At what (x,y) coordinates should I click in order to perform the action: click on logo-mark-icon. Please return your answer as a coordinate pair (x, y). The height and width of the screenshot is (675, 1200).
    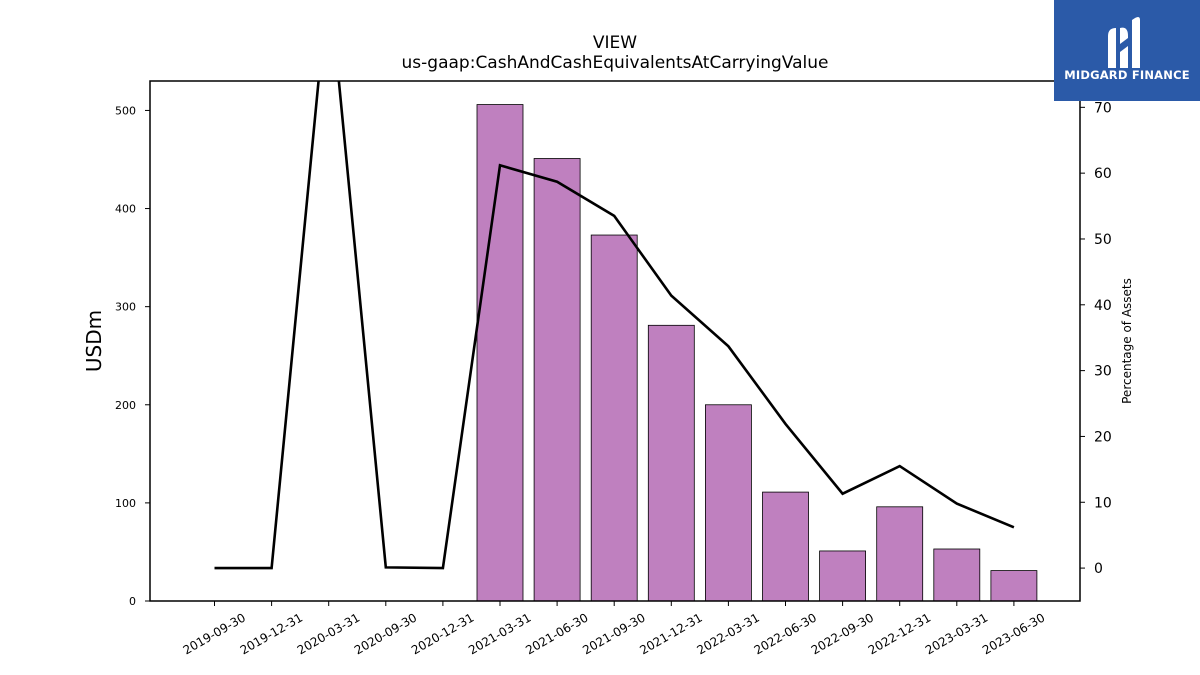
    Looking at the image, I should click on (1124, 42).